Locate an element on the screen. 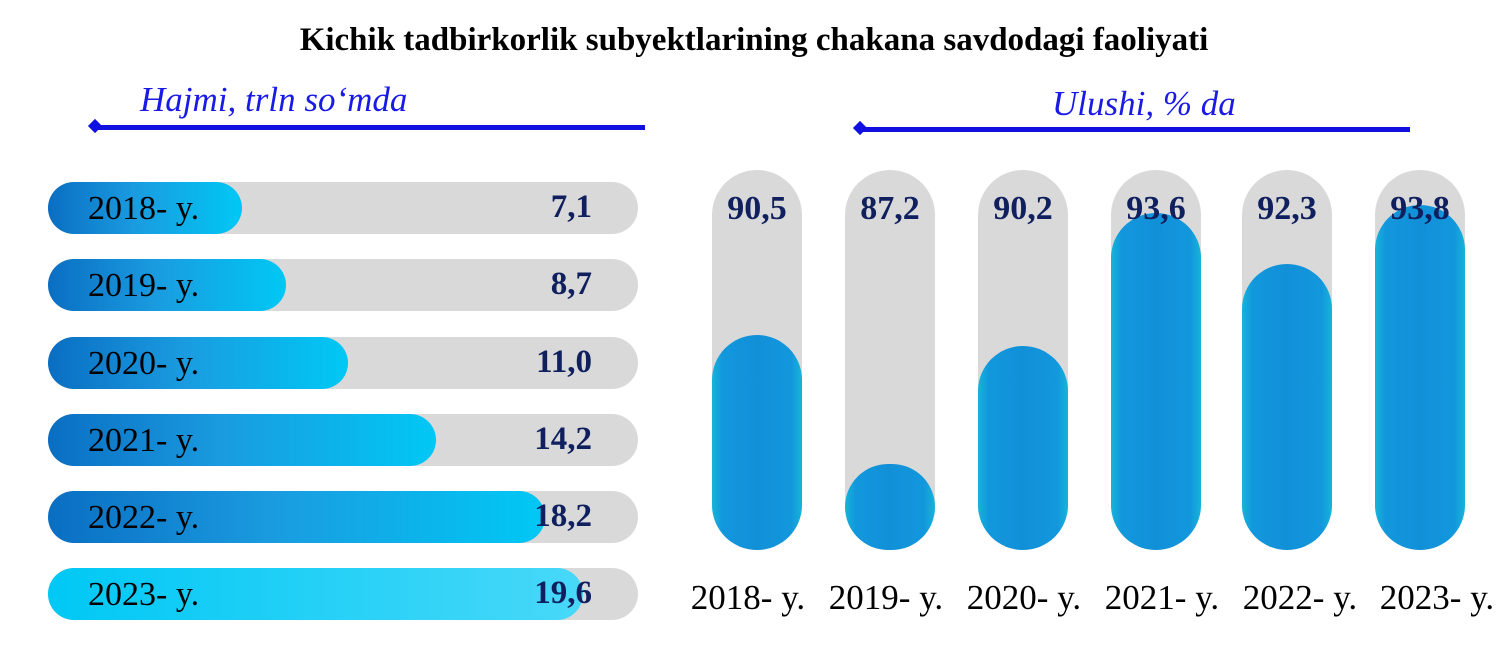  volume-caption: Hajmi, trln so‘mda is located at coordinates (274, 99).